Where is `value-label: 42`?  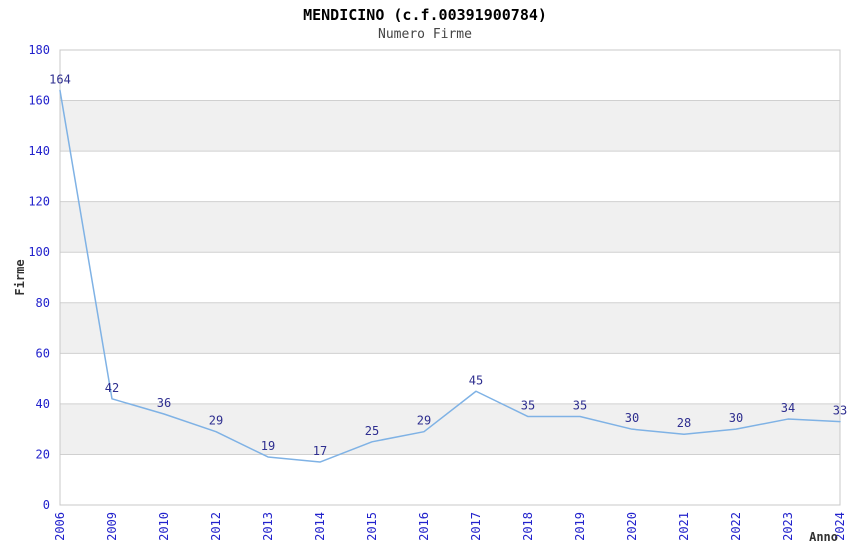
value-label: 42 is located at coordinates (112, 388).